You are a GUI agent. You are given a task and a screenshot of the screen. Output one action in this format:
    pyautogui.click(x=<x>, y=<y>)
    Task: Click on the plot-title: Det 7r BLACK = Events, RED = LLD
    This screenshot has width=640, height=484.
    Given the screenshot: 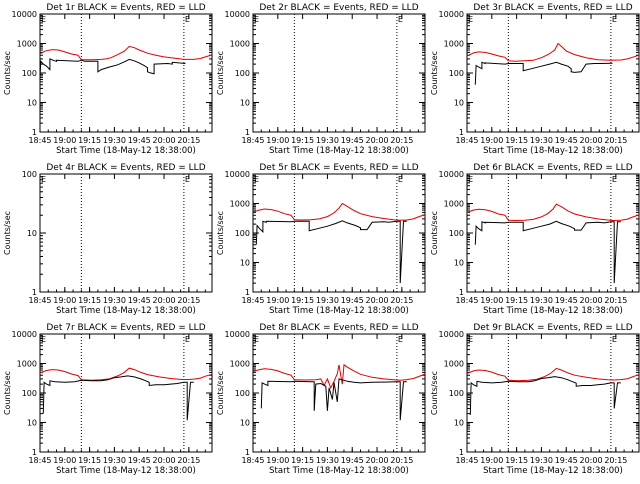 What is the action you would take?
    pyautogui.click(x=125, y=328)
    